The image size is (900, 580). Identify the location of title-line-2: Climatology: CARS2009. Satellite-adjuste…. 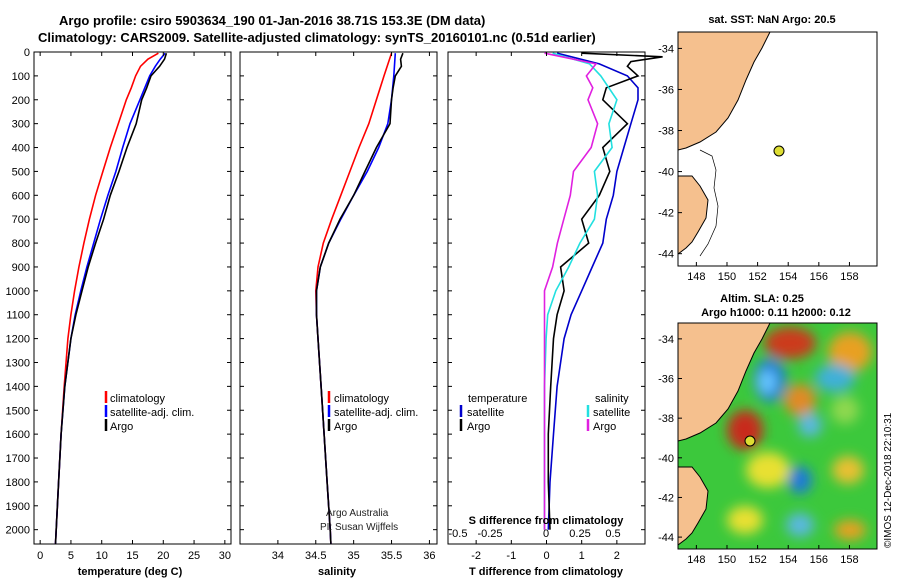
(317, 37).